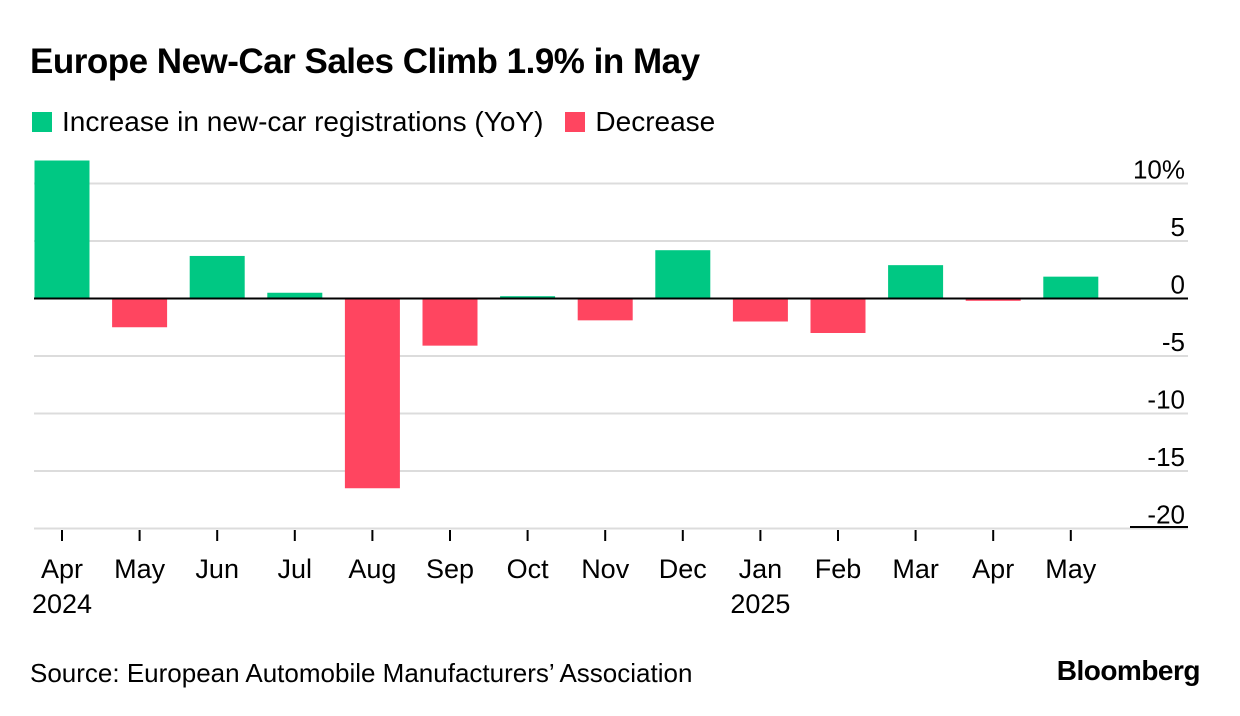 This screenshot has height=716, width=1240. Describe the element at coordinates (760, 604) in the screenshot. I see `x-year-label-9: 2025` at that location.